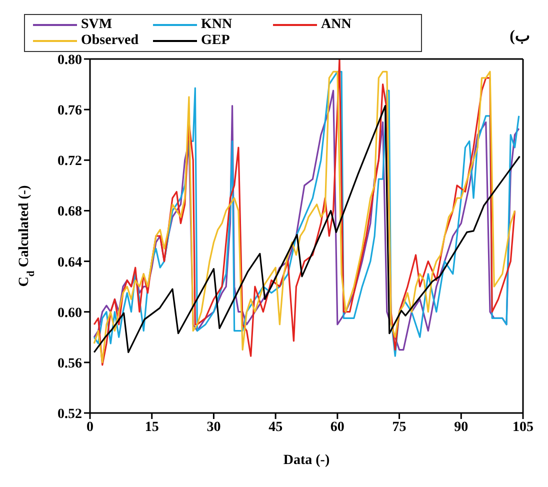  Describe the element at coordinates (216, 25) in the screenshot. I see `legend-label: KNN` at that location.